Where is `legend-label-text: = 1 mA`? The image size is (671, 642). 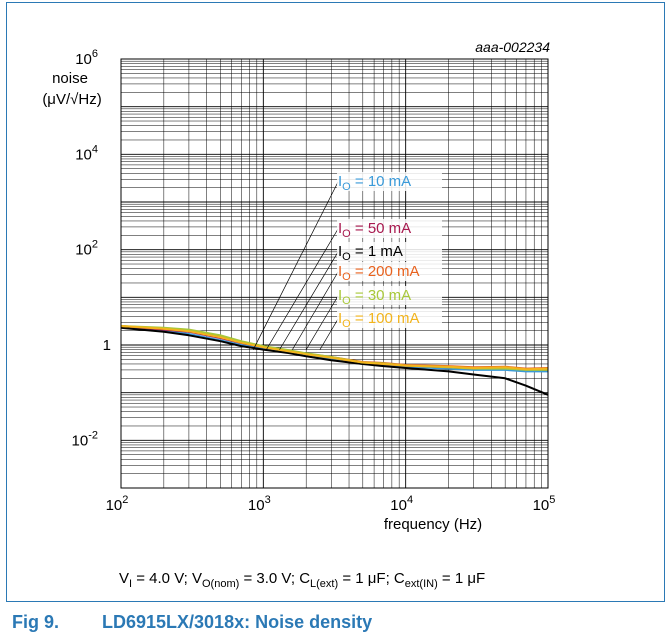 legend-label-text: = 1 mA is located at coordinates (377, 251).